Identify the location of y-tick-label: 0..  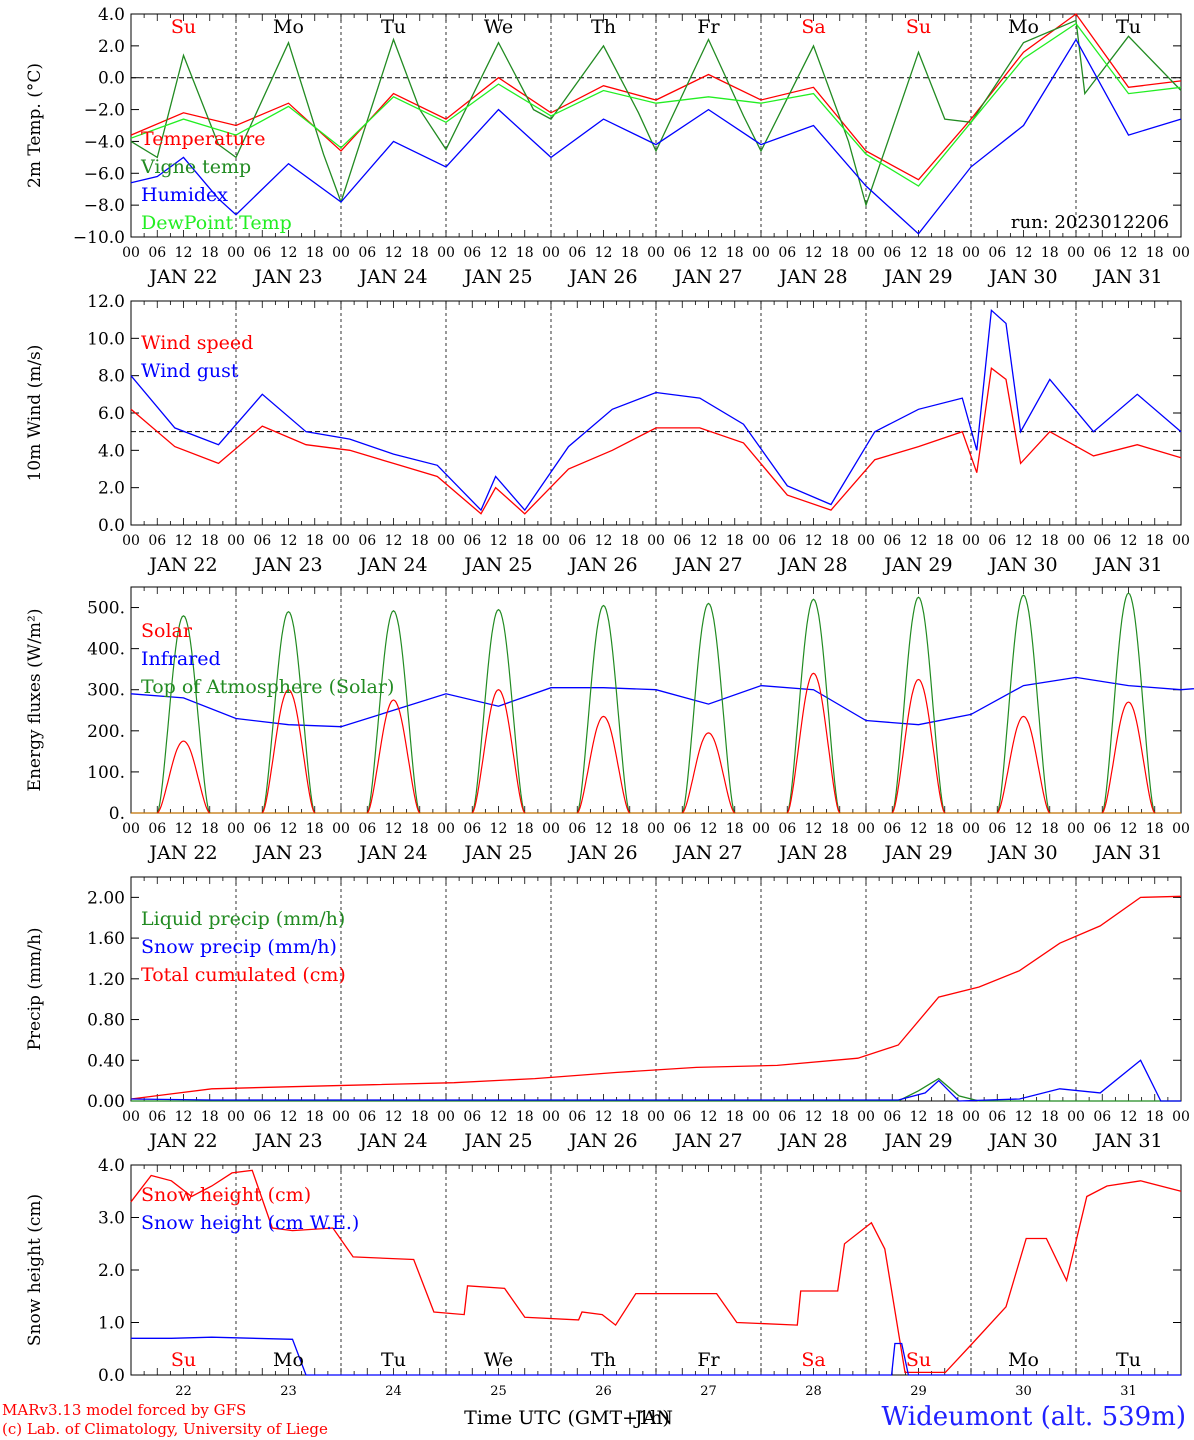
(117, 814).